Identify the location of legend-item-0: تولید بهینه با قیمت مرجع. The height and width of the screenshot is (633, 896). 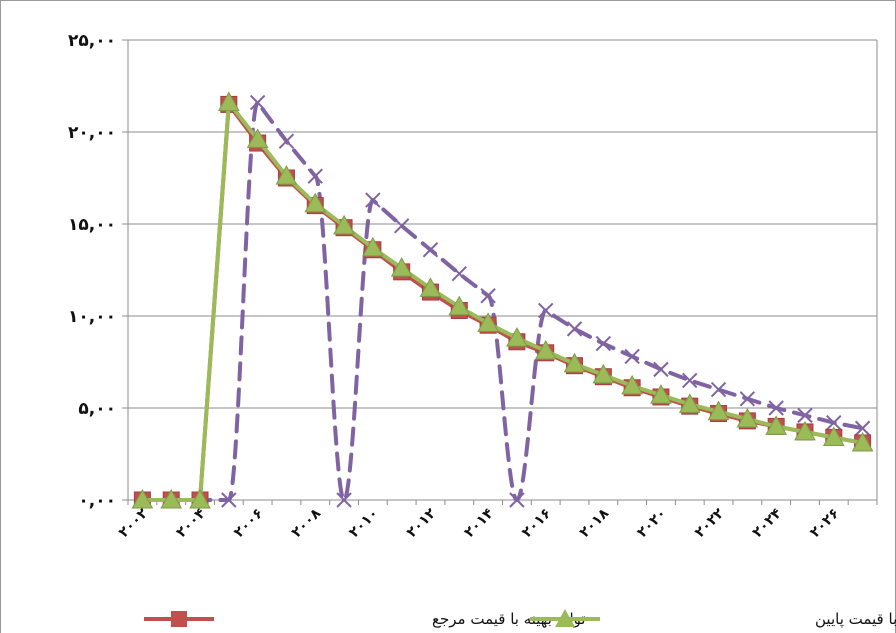
(365, 619).